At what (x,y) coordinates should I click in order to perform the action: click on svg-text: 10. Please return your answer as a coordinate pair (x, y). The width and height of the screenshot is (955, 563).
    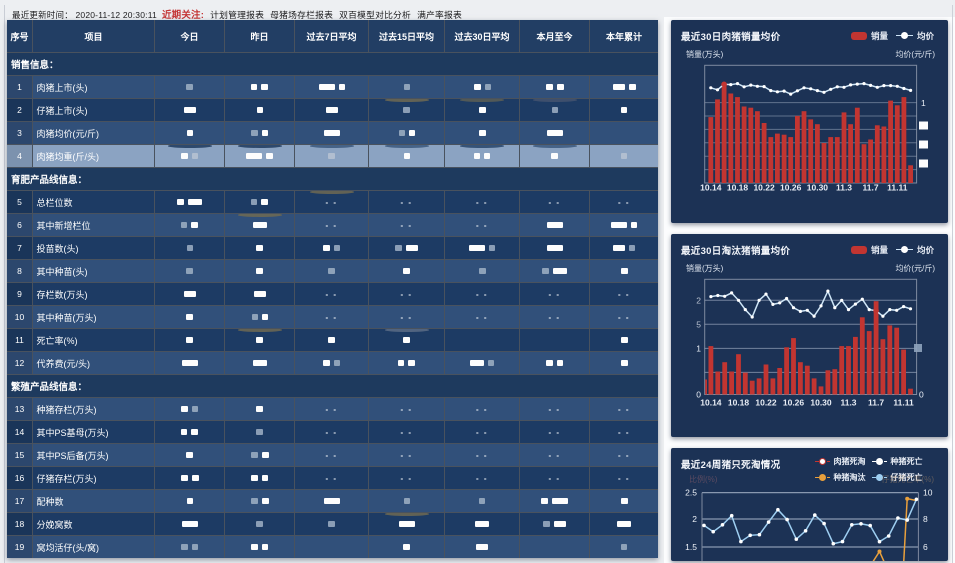
    Looking at the image, I should click on (928, 493).